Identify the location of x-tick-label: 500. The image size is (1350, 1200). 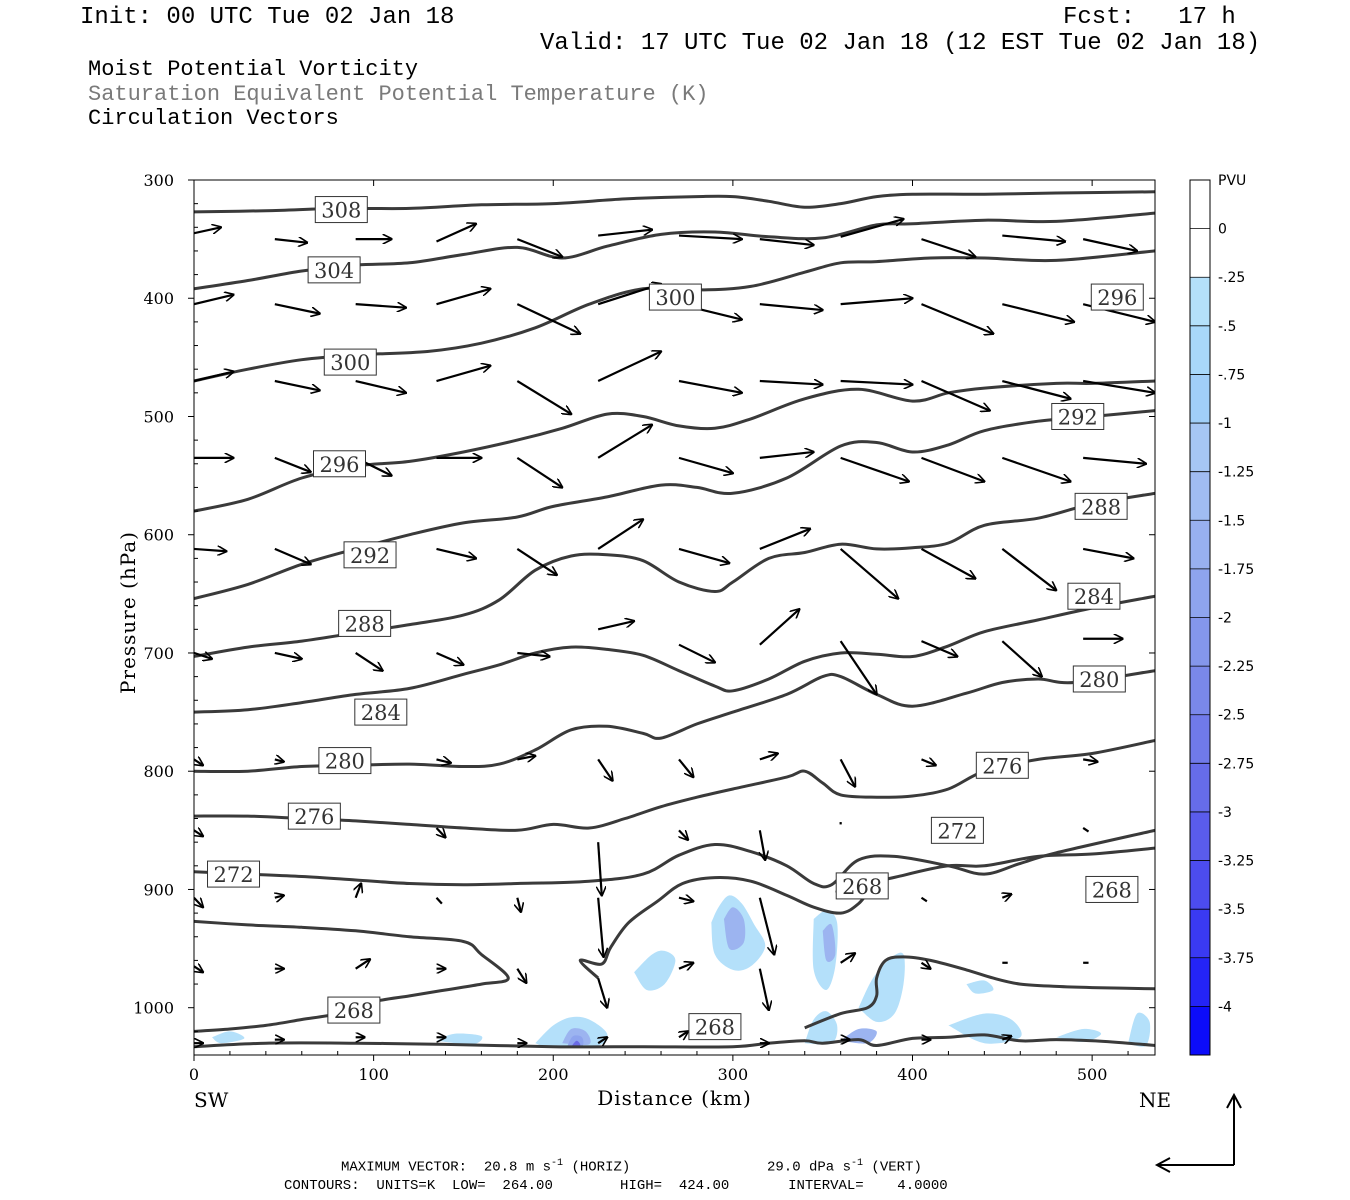
(1092, 1074).